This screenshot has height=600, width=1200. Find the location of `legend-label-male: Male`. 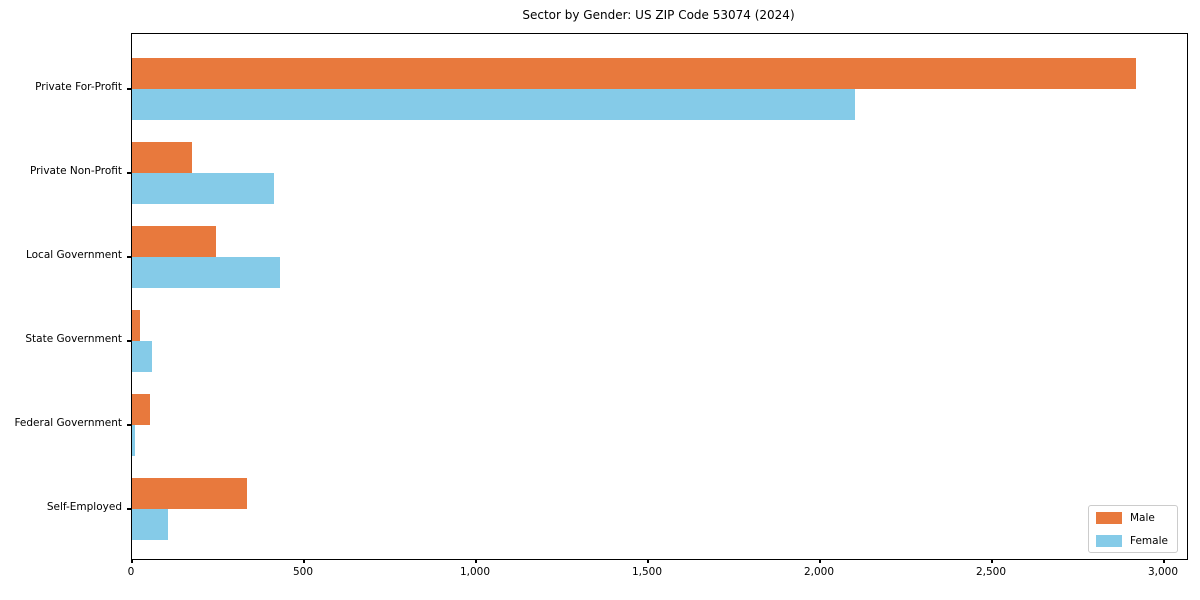

legend-label-male: Male is located at coordinates (1142, 518).